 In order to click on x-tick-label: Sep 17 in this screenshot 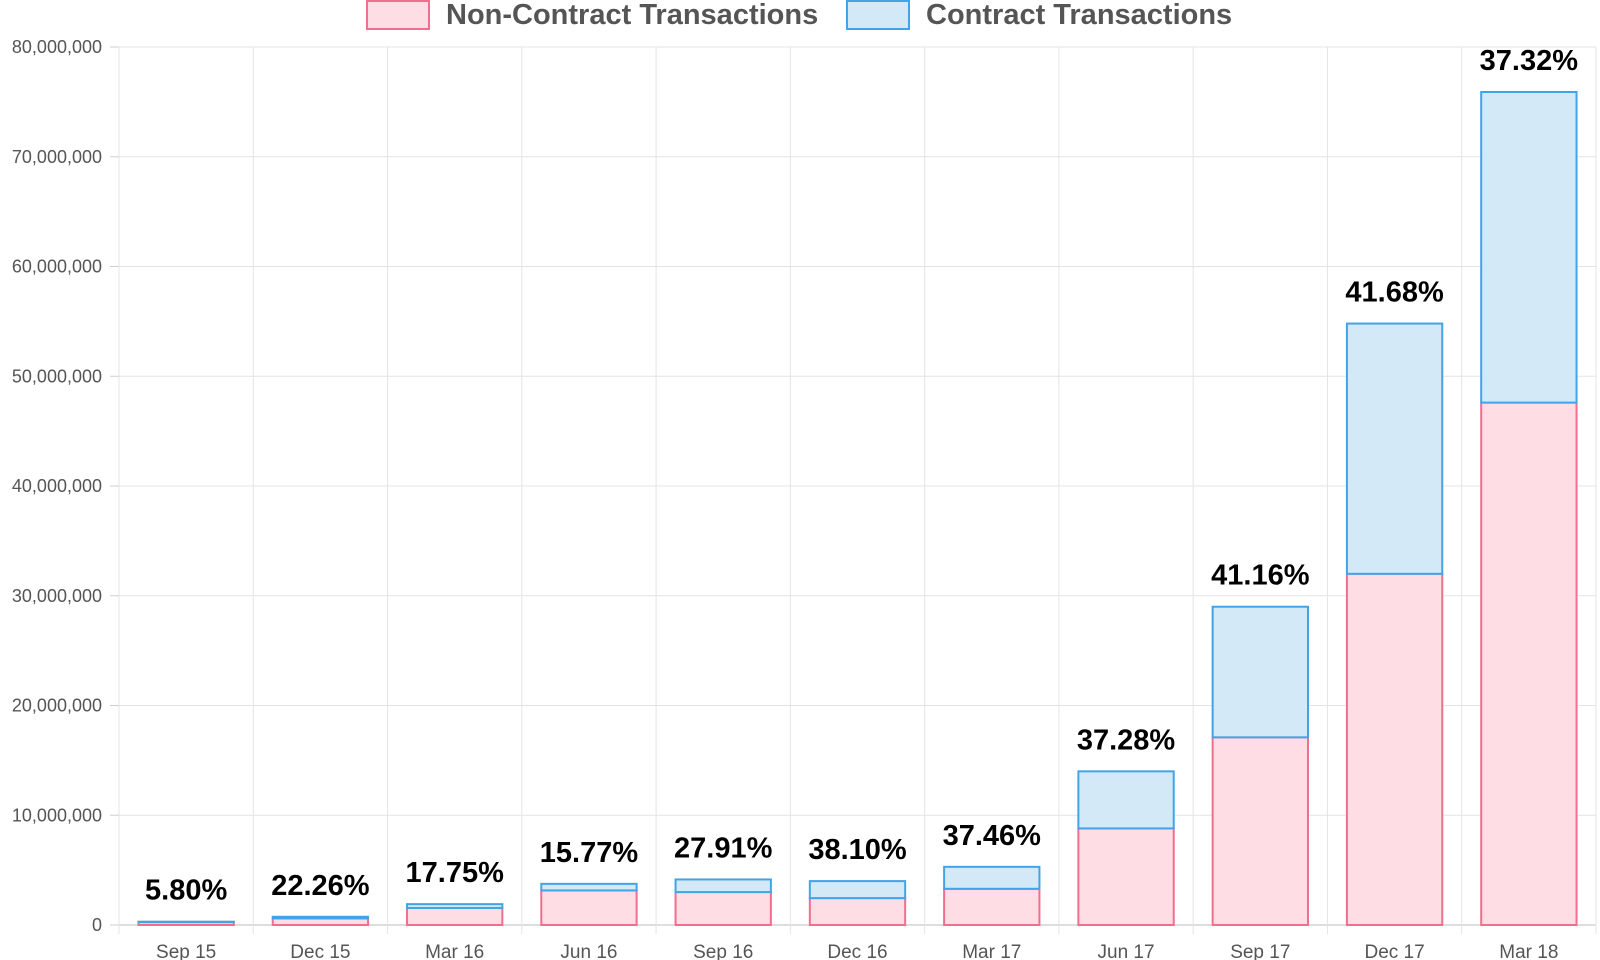, I will do `click(1260, 951)`.